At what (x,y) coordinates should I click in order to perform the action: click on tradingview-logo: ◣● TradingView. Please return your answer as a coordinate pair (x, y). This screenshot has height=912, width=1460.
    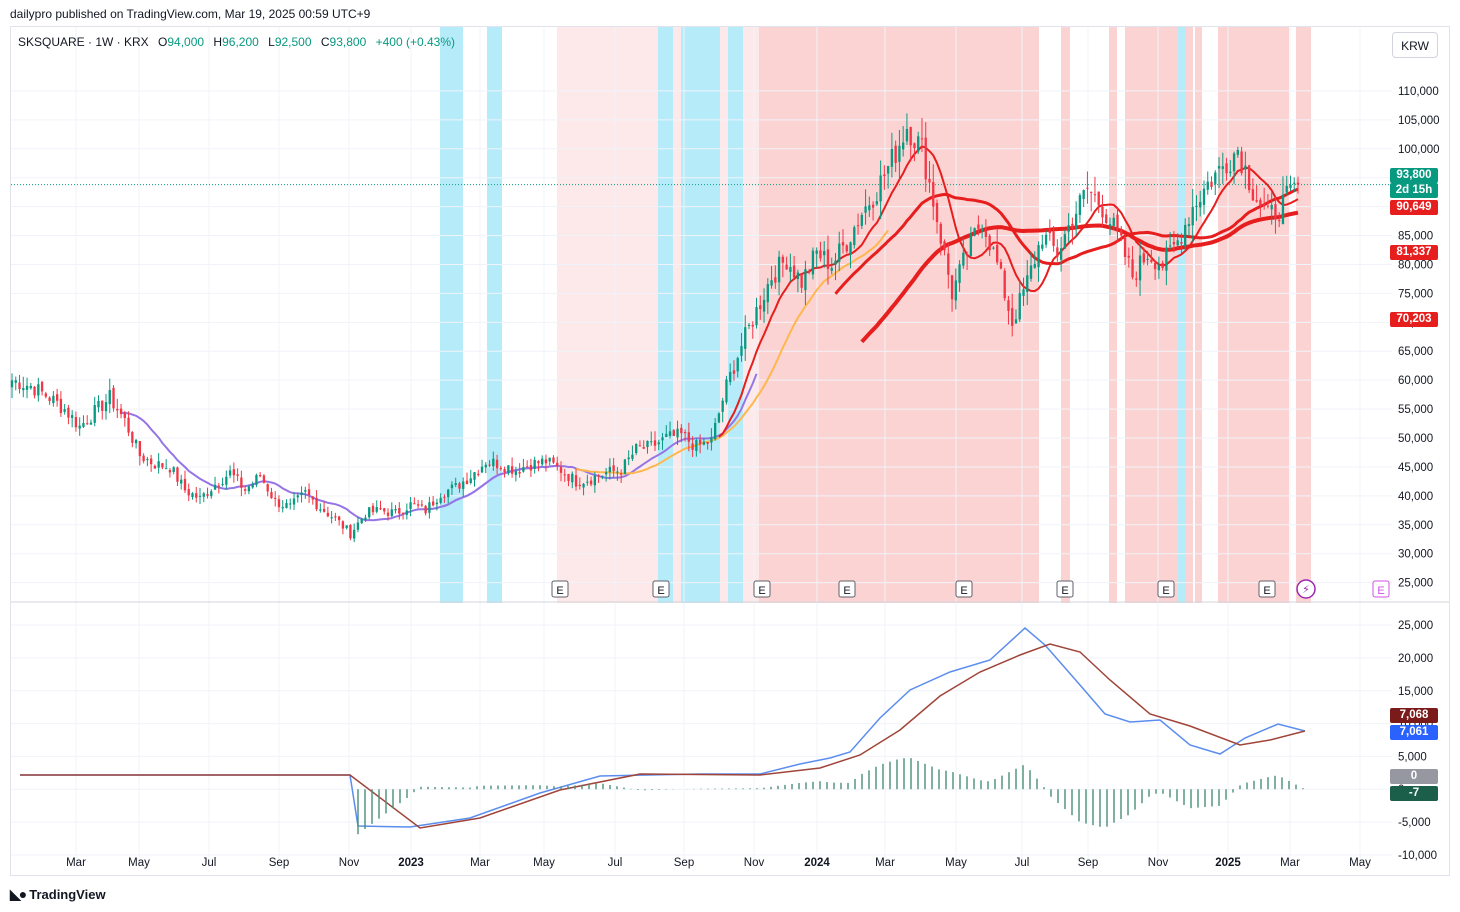
    Looking at the image, I should click on (58, 894).